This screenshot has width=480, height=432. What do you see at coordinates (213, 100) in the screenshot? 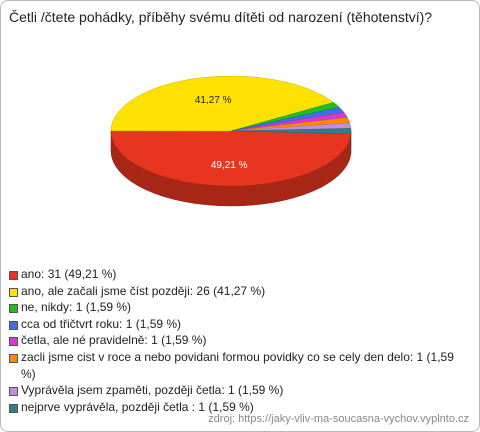
I see `value-label: 41,27 %` at bounding box center [213, 100].